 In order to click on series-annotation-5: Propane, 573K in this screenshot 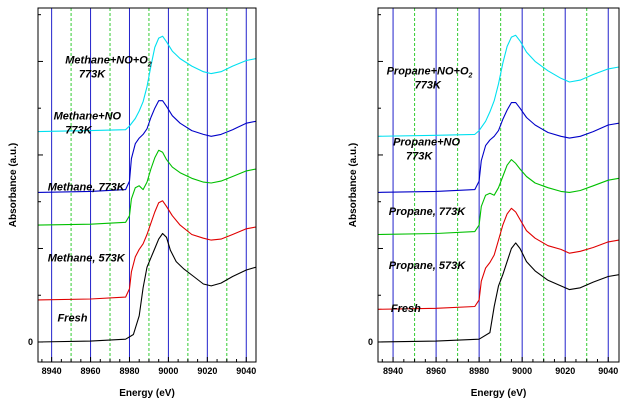, I will do `click(427, 266)`.